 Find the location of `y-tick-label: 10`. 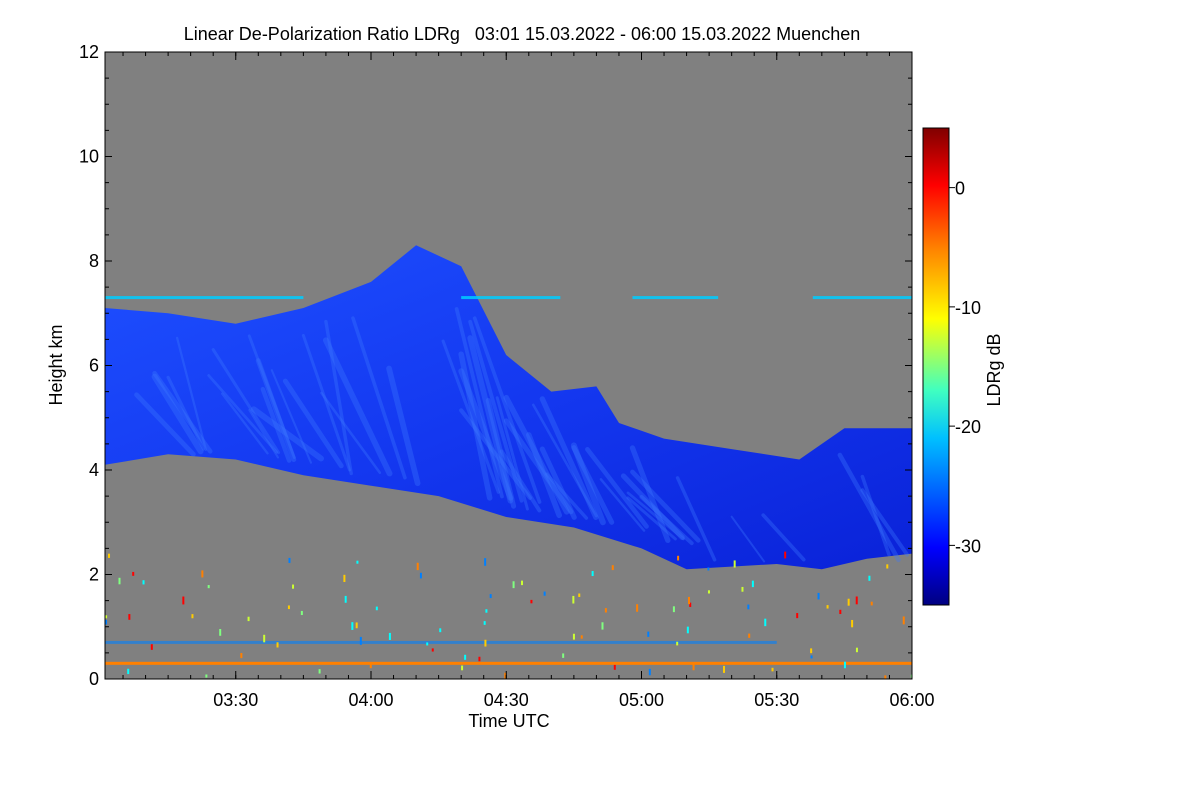

y-tick-label: 10 is located at coordinates (89, 157).